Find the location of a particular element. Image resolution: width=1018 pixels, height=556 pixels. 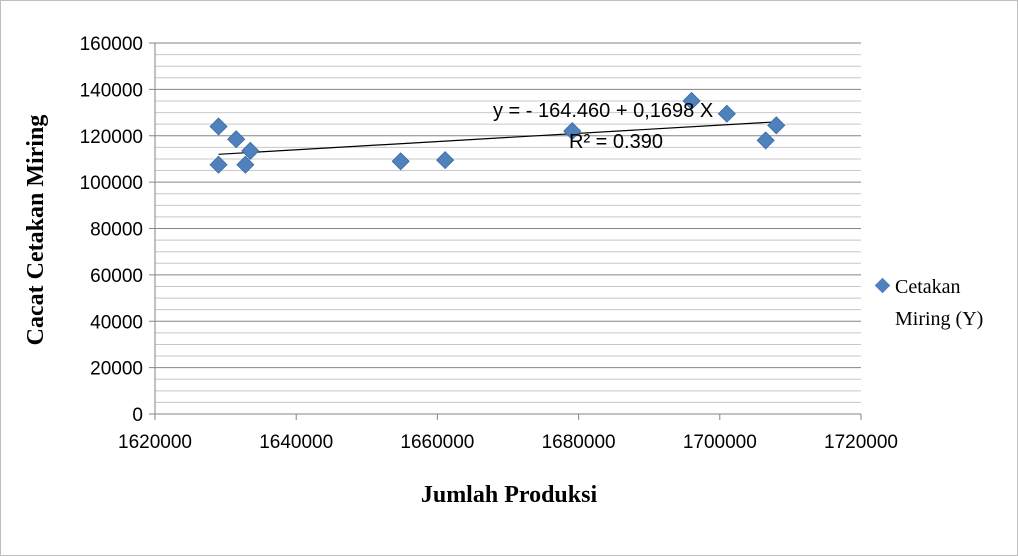

y-axis-title: Cacat Cetakan Miring is located at coordinates (36, 230).